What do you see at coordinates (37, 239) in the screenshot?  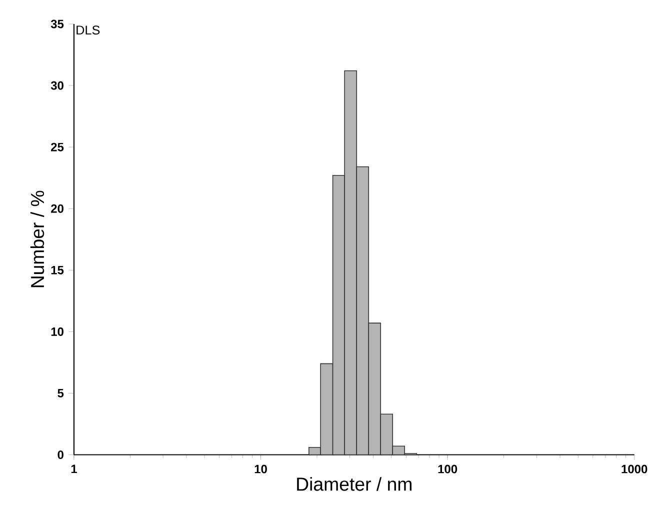 I see `y-axis-title: Number / %` at bounding box center [37, 239].